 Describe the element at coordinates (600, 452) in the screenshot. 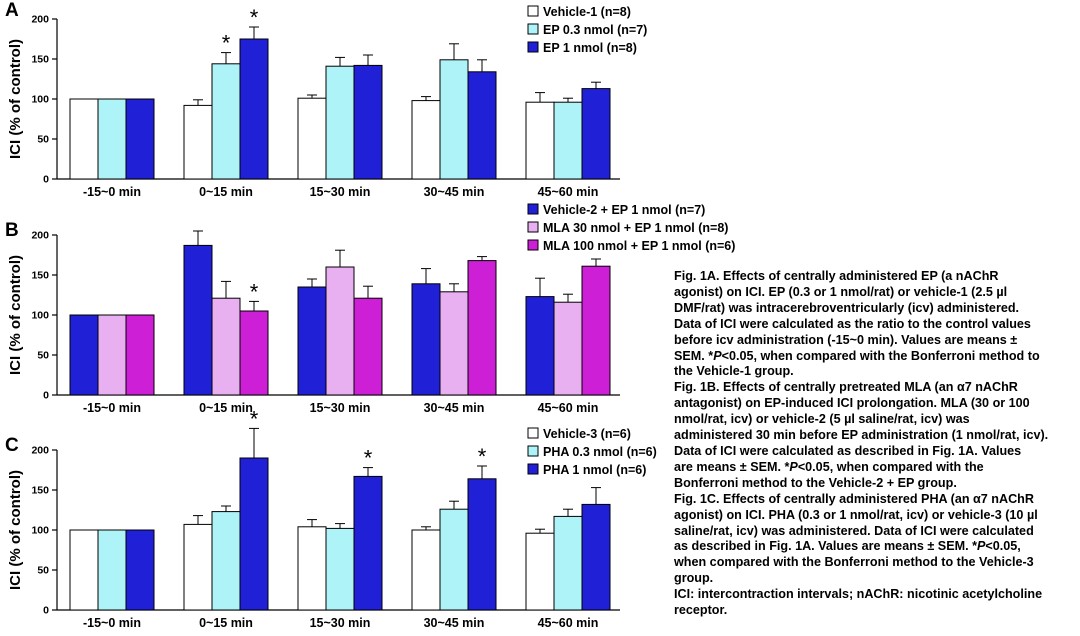

I see `legend-label: PHA 0.3 nmol (n=6)` at that location.